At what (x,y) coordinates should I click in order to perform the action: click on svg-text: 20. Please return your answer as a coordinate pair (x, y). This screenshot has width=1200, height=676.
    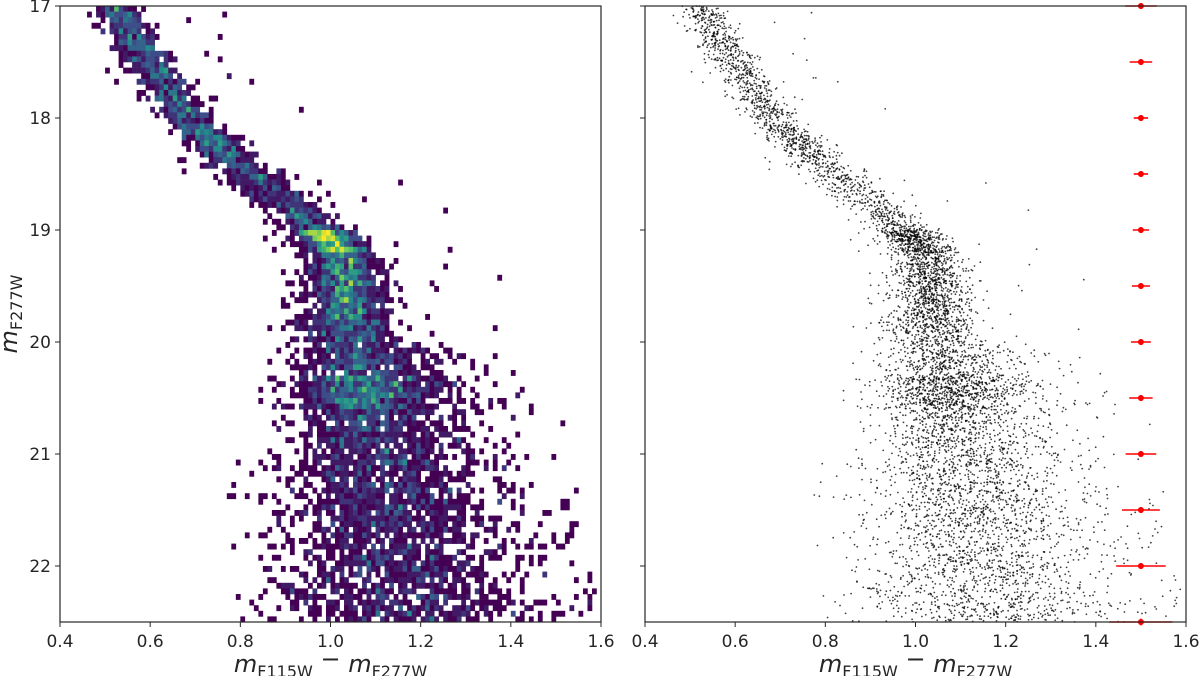
    Looking at the image, I should click on (40, 343).